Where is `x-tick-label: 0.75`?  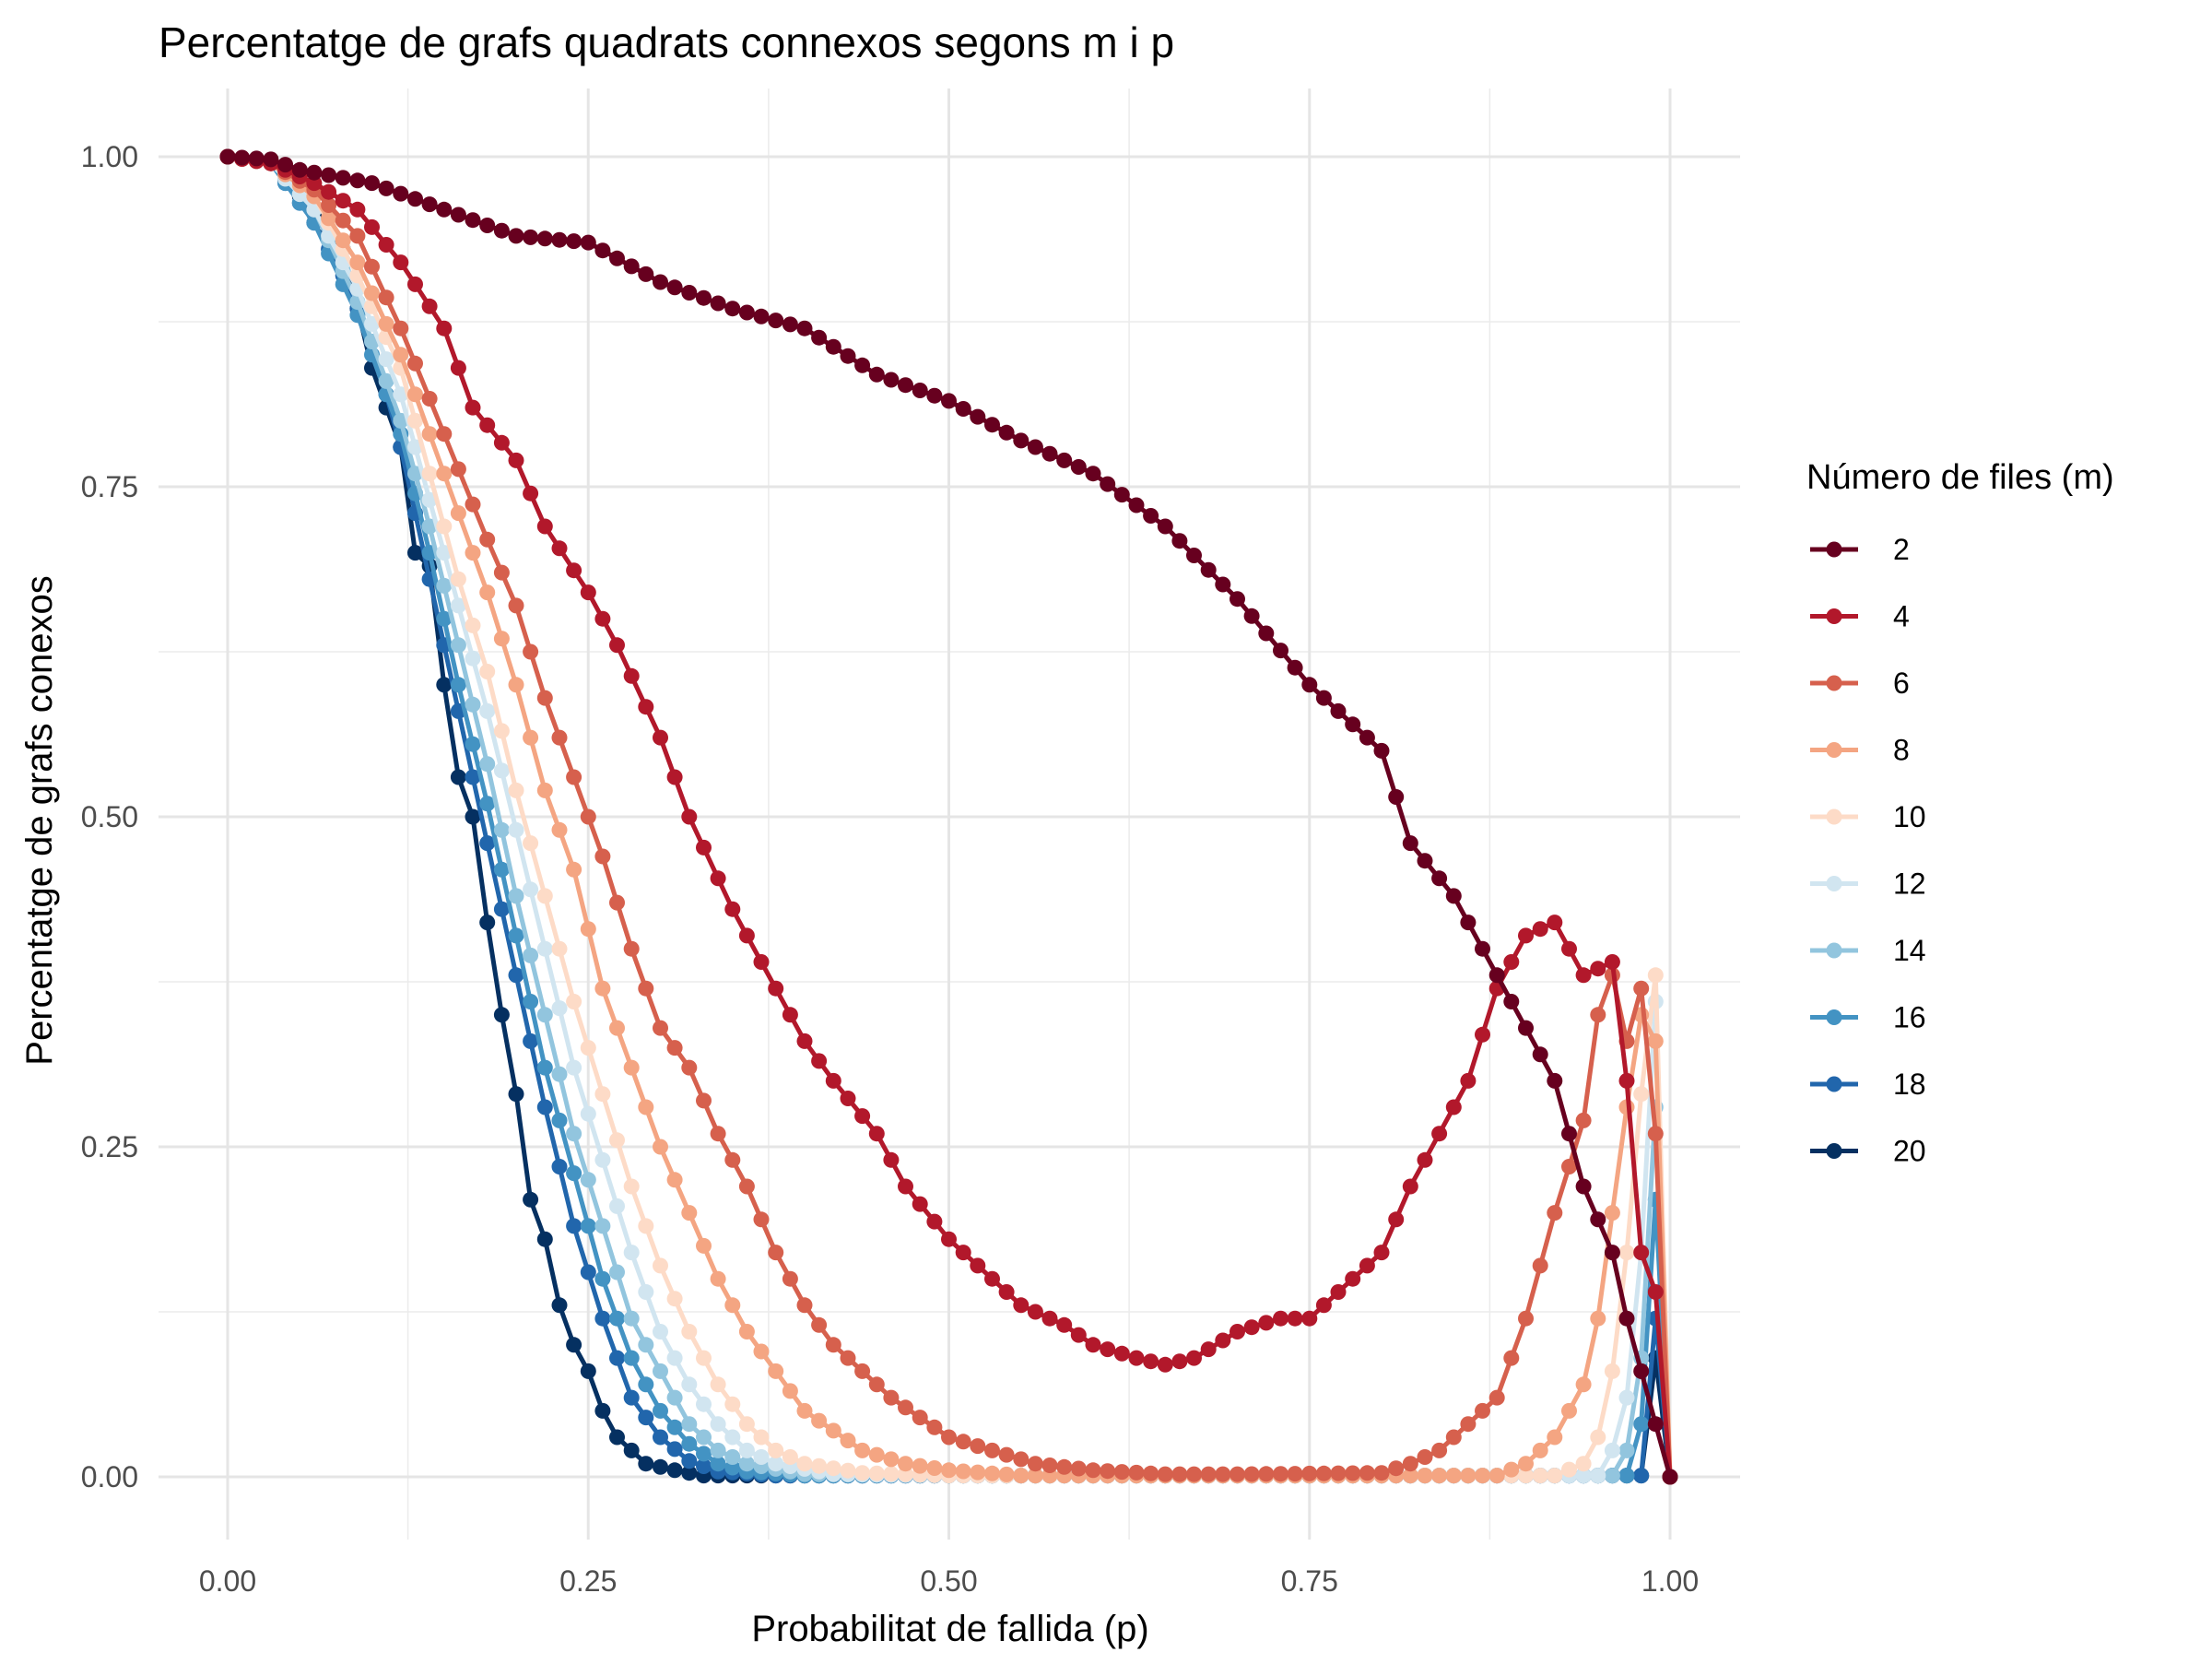 x-tick-label: 0.75 is located at coordinates (1309, 1581).